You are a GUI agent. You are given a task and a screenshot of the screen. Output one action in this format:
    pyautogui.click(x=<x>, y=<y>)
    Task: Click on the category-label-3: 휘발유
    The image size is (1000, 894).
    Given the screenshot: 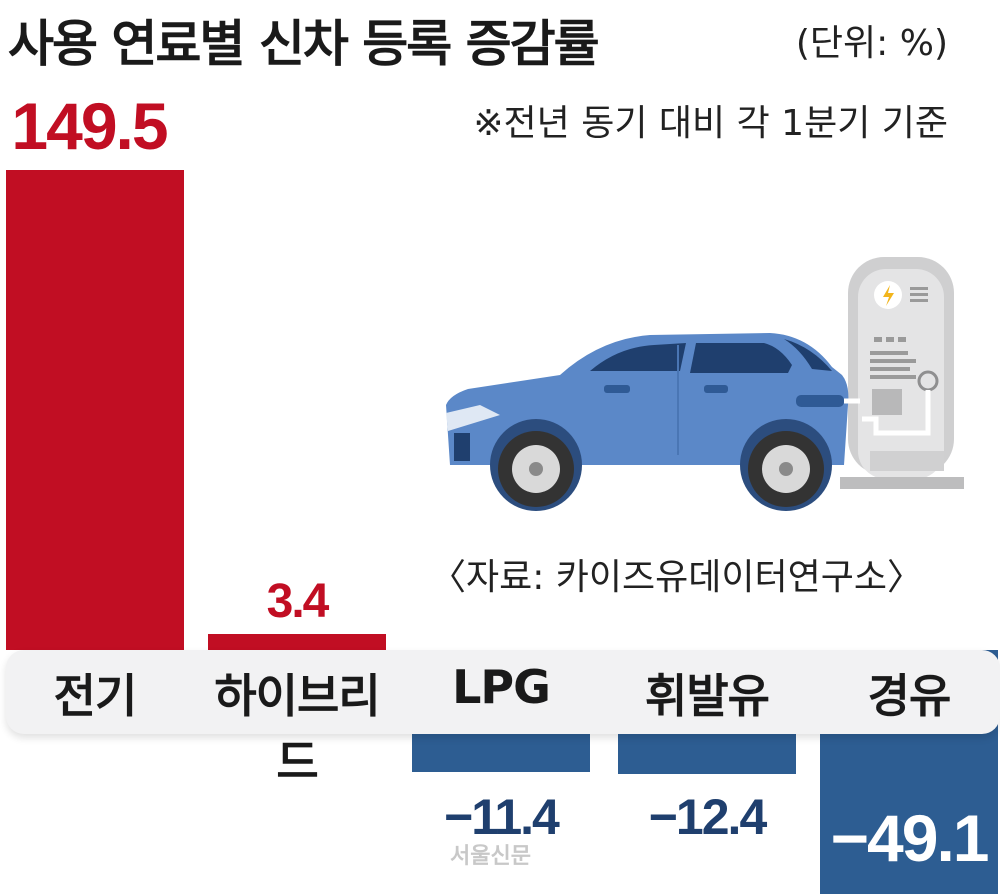 What is the action you would take?
    pyautogui.click(x=707, y=696)
    